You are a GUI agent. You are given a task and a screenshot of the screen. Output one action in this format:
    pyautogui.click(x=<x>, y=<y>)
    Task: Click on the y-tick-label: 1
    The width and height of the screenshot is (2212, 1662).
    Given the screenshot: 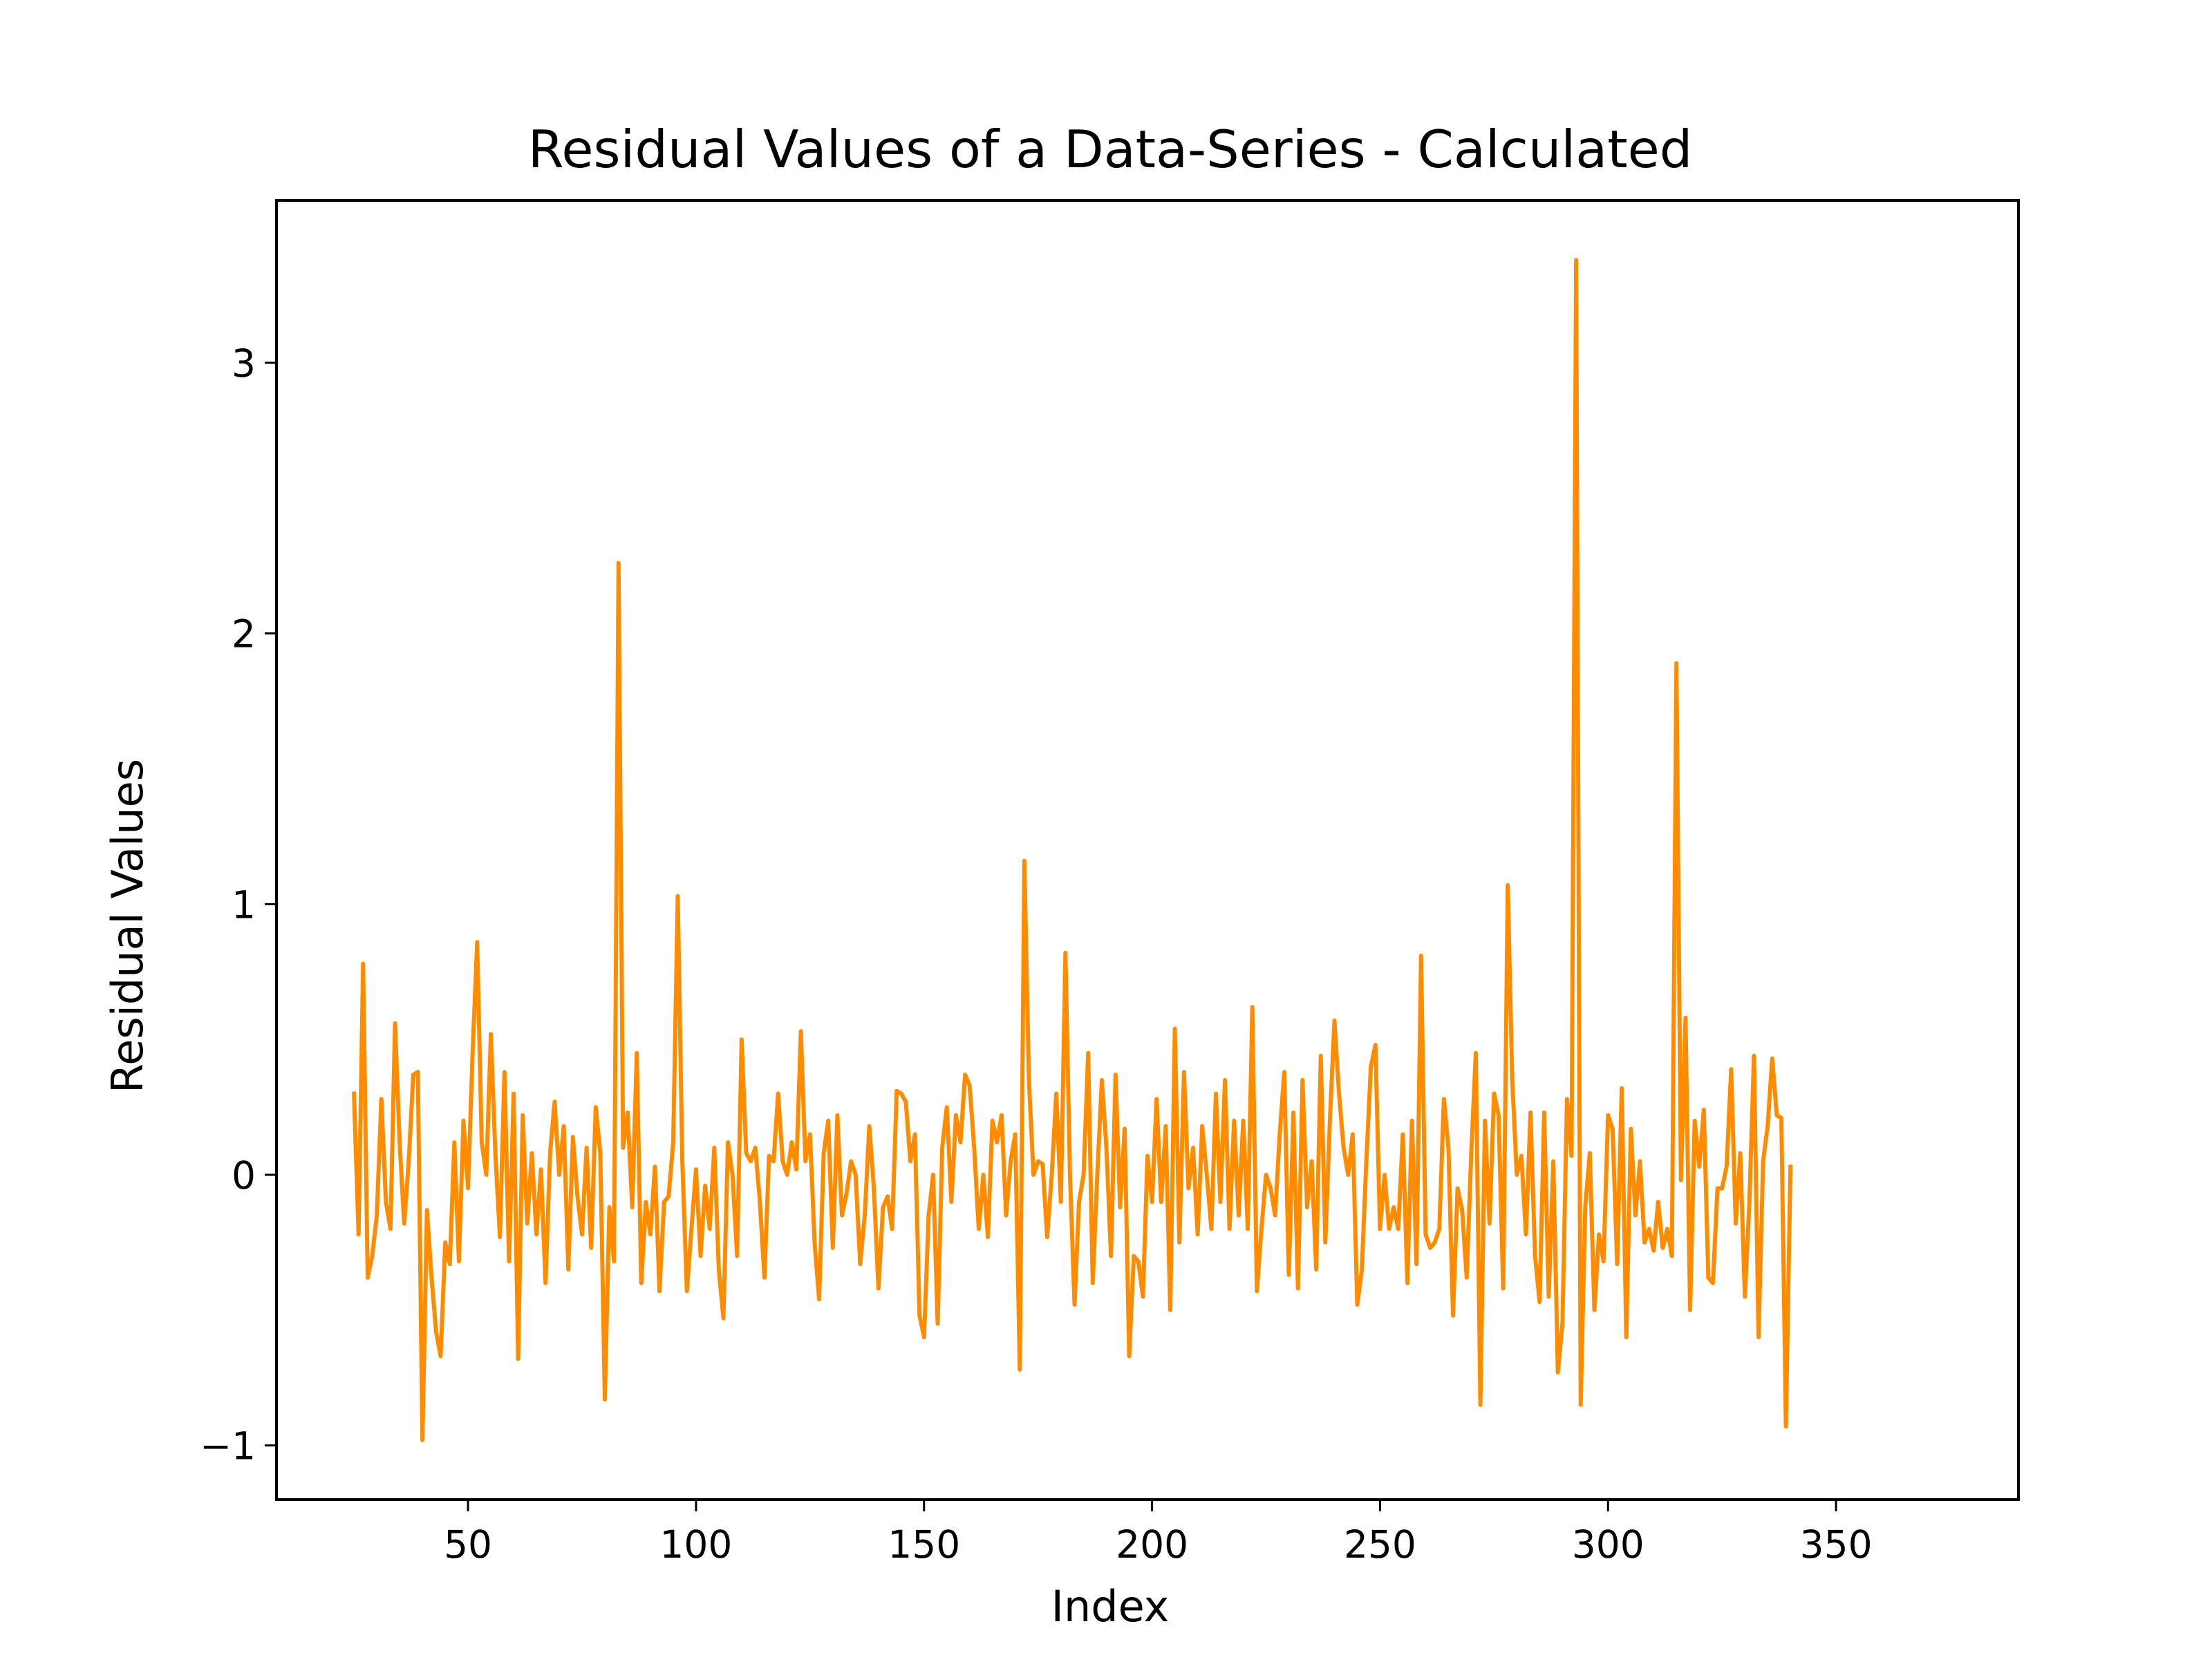 What is the action you would take?
    pyautogui.click(x=244, y=904)
    